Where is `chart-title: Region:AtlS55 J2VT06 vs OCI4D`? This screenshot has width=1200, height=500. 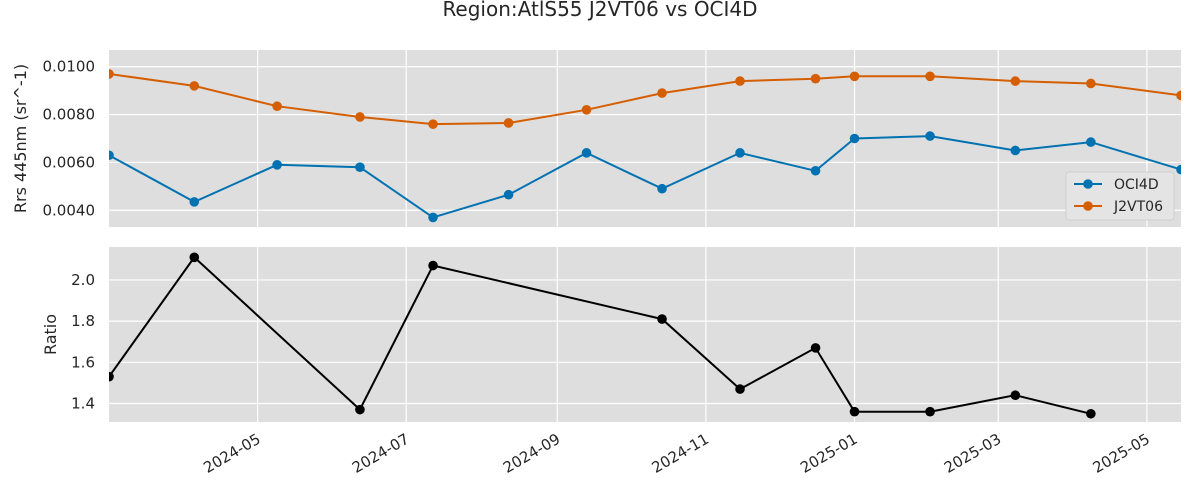
chart-title: Region:AtlS55 J2VT06 vs OCI4D is located at coordinates (599, 10).